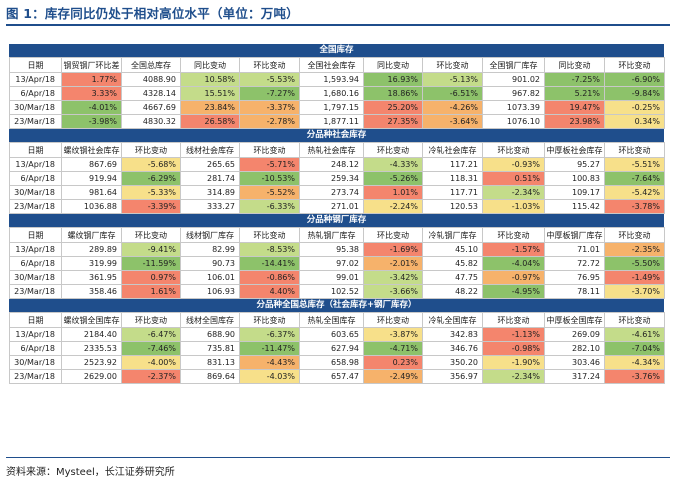 The image size is (674, 493). What do you see at coordinates (151, 164) in the screenshot?
I see `value-cell: -5.68%` at bounding box center [151, 164].